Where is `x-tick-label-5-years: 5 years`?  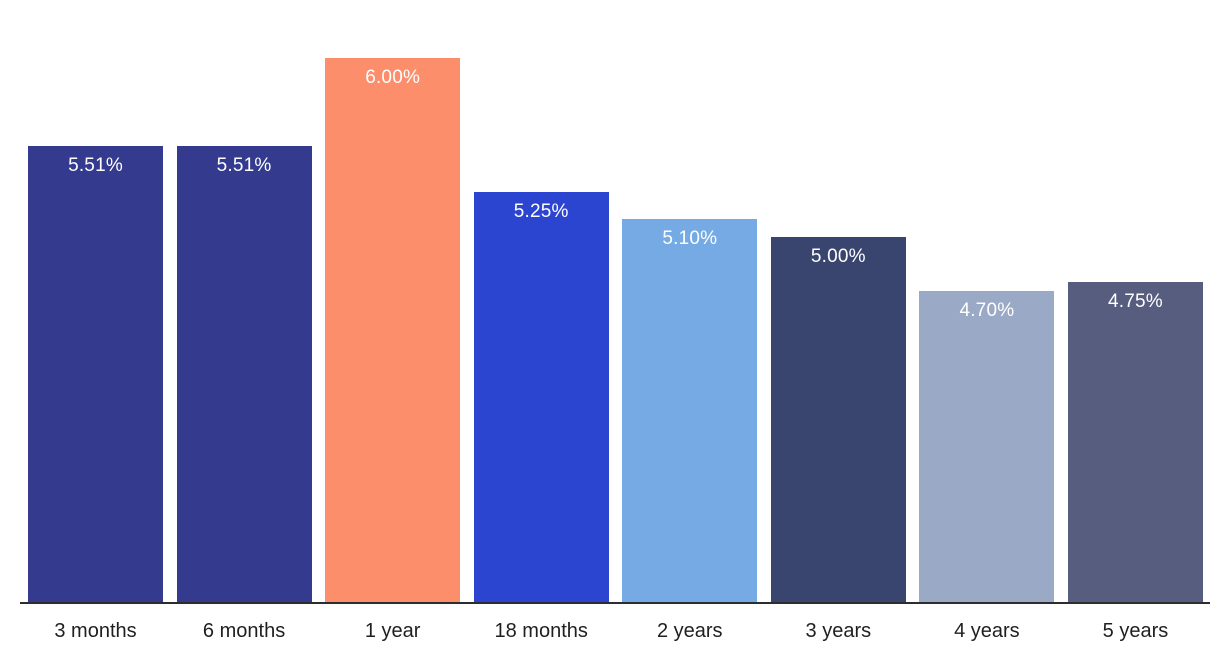 x-tick-label-5-years: 5 years is located at coordinates (1135, 631).